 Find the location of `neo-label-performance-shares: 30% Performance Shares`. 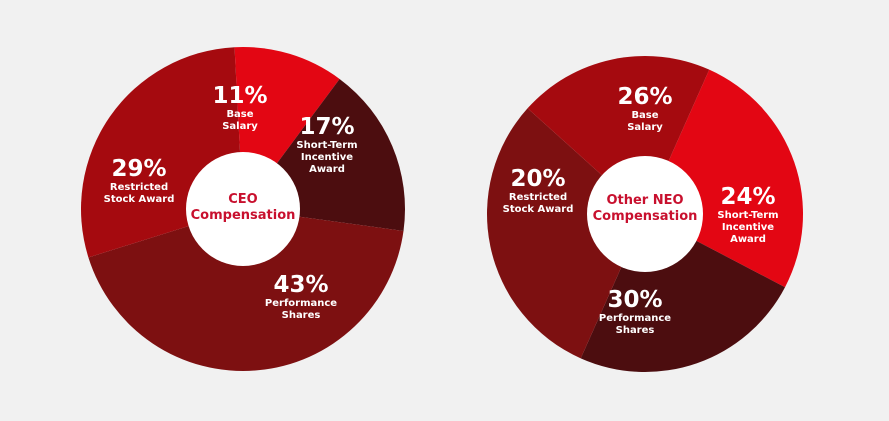

neo-label-performance-shares: 30% Performance Shares is located at coordinates (635, 312).